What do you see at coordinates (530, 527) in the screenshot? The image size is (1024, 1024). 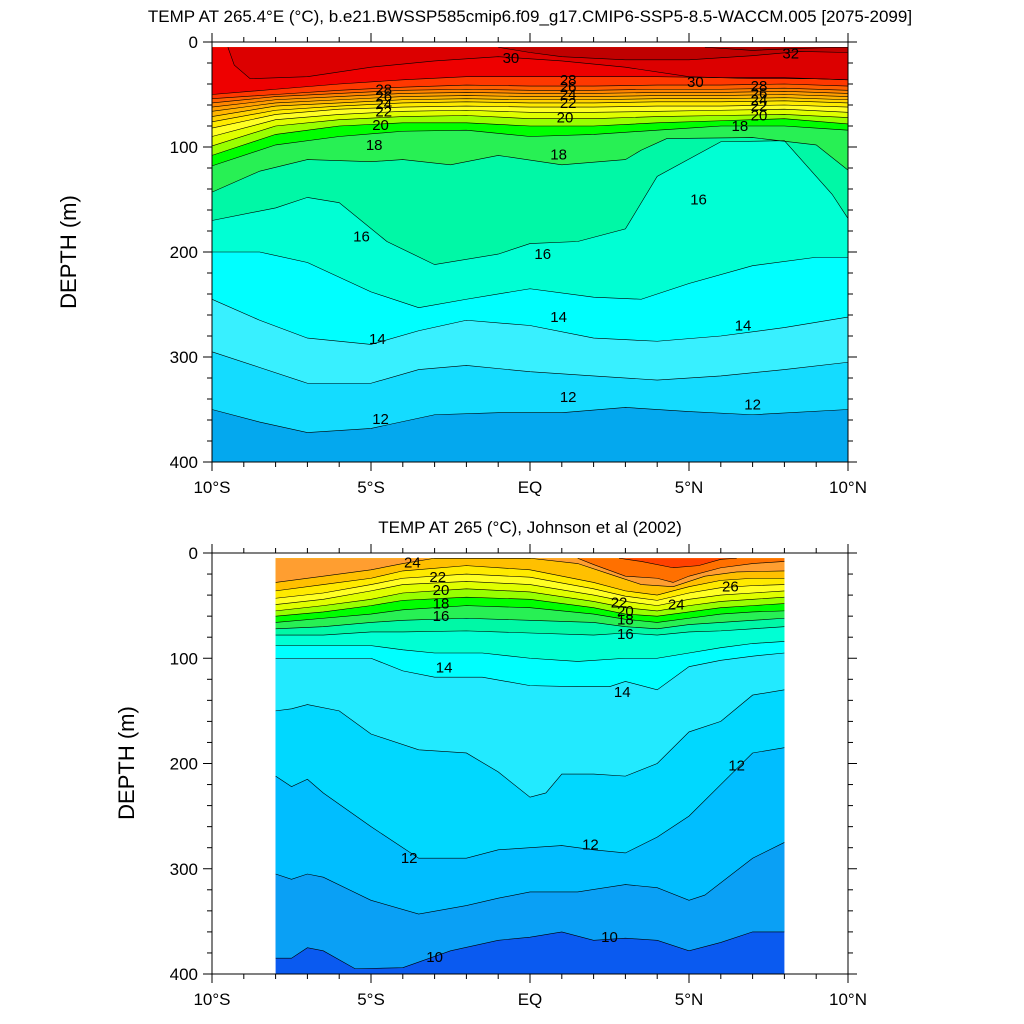 I see `panel-observed-title: TEMP AT 265 (°C), Johnson et al (2002)` at bounding box center [530, 527].